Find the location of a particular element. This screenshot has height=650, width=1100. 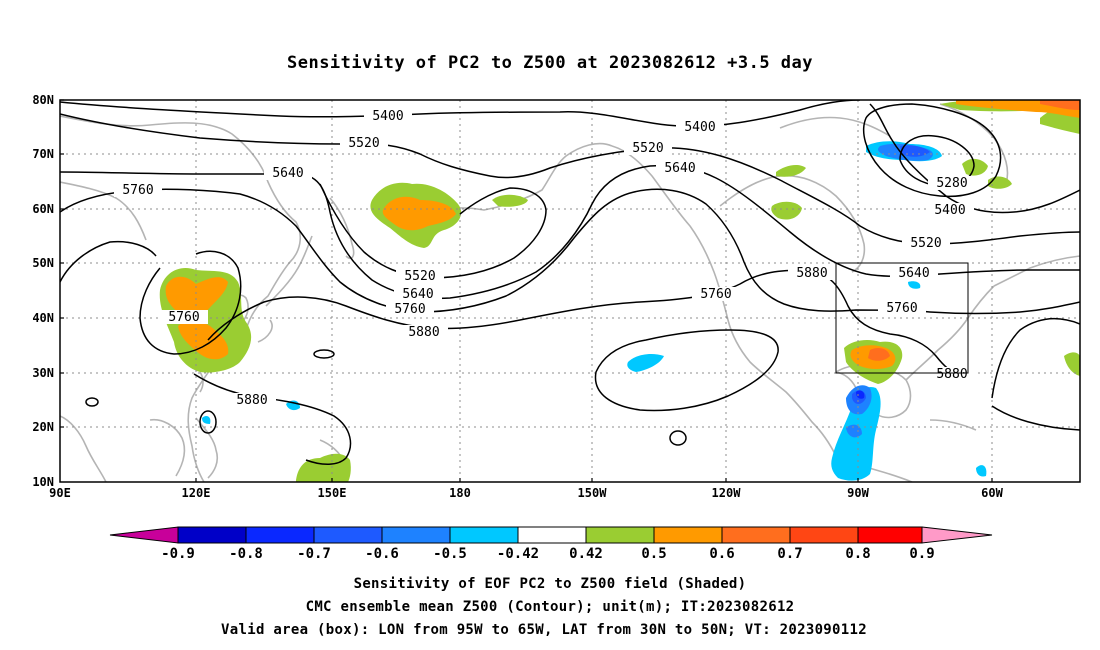

lat-label: 40N is located at coordinates (43, 318).